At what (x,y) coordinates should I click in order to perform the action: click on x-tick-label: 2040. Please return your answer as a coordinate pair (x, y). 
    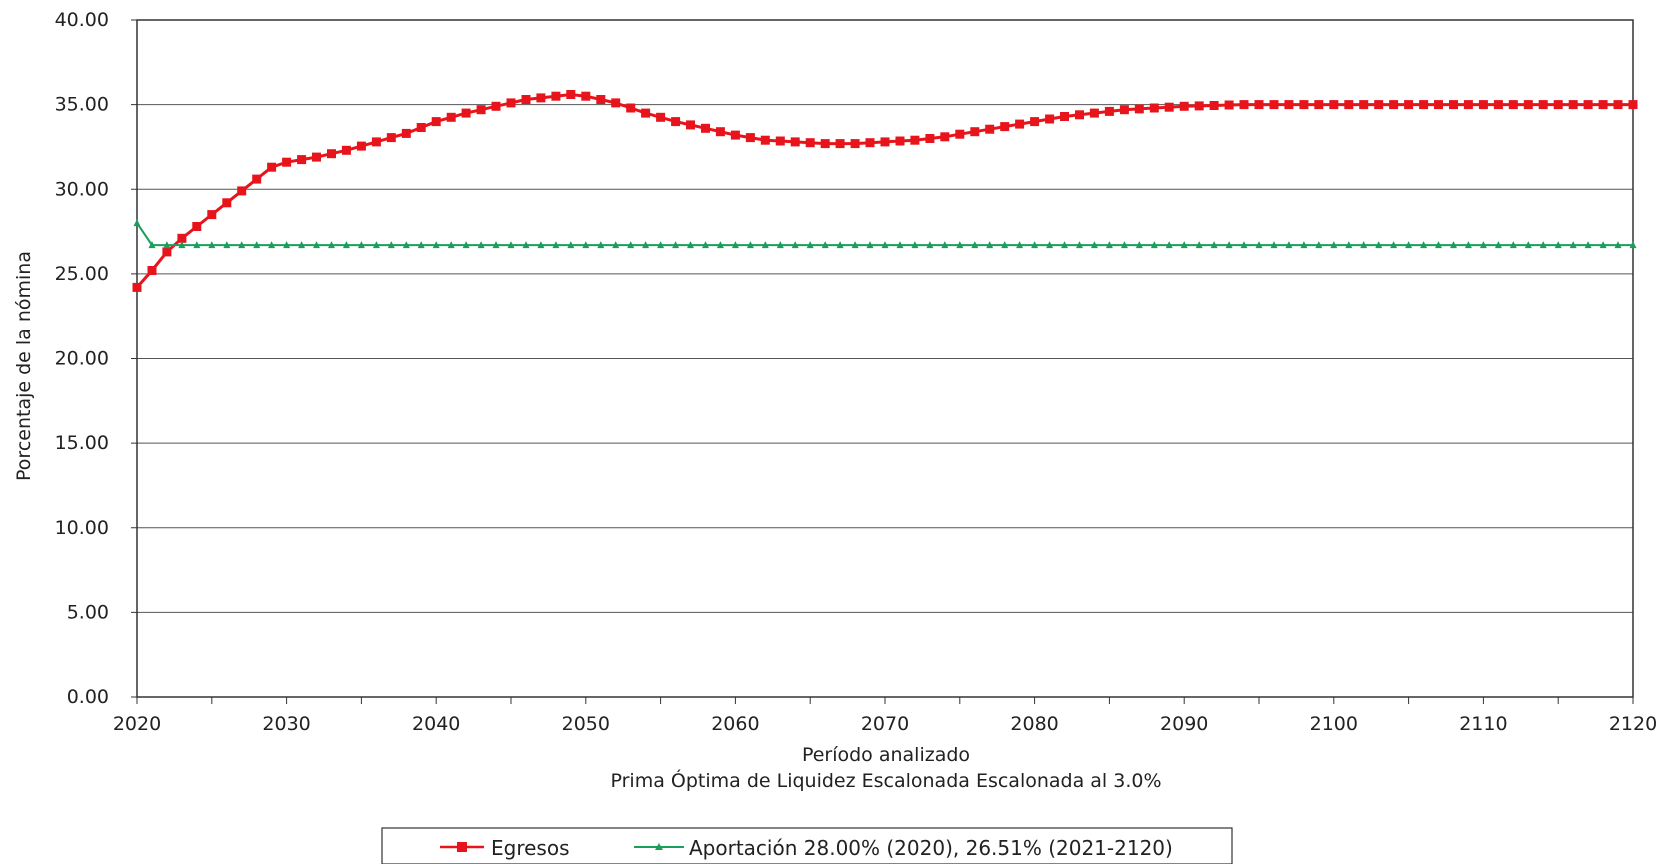
    Looking at the image, I should click on (436, 724).